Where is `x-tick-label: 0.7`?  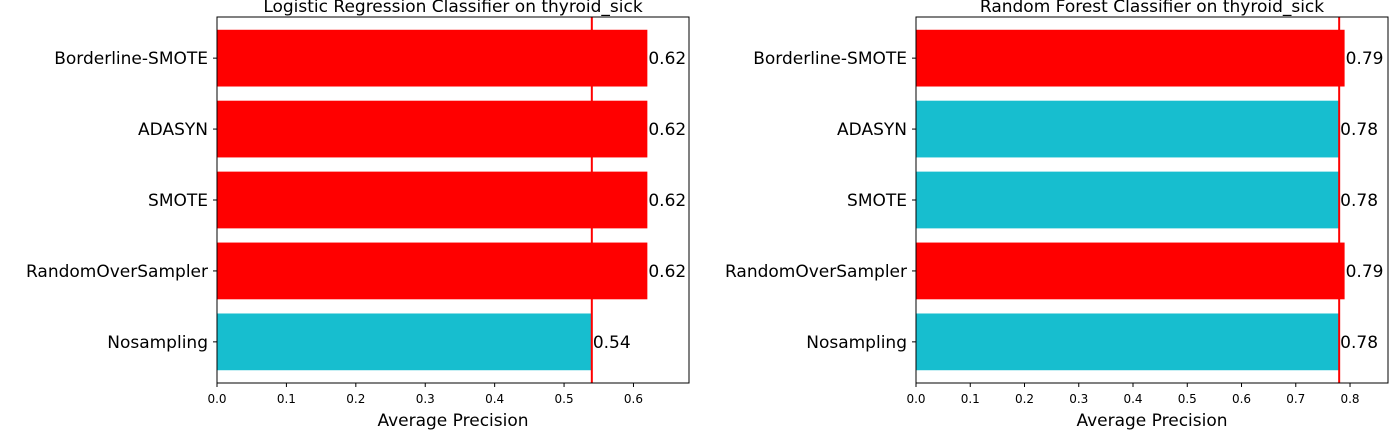
x-tick-label: 0.7 is located at coordinates (1295, 399).